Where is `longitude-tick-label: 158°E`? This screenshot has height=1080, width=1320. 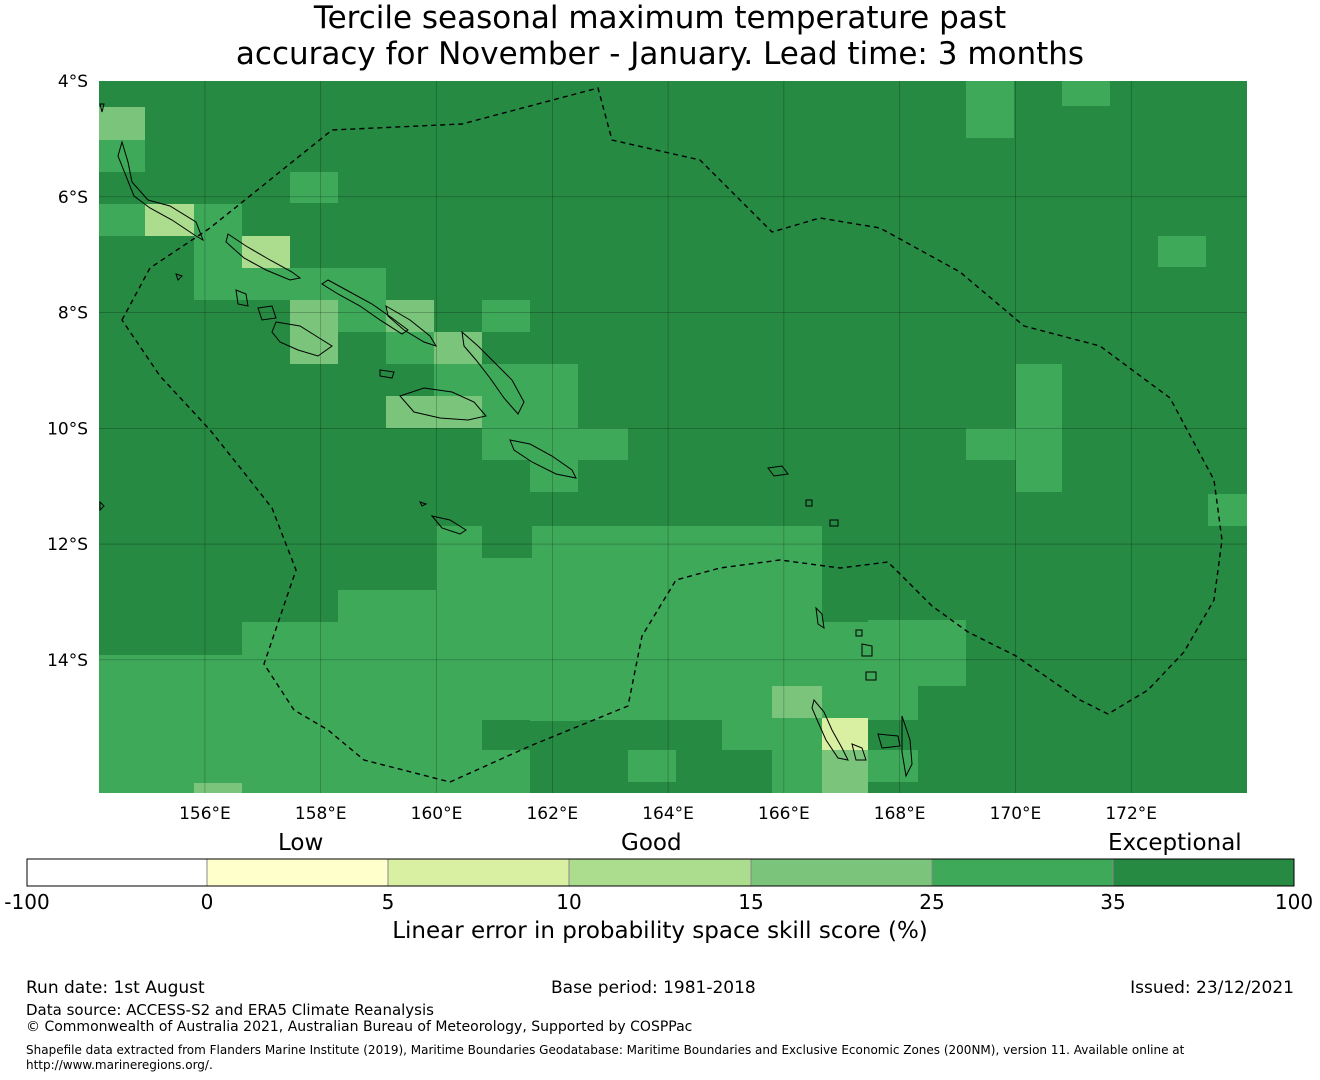 longitude-tick-label: 158°E is located at coordinates (321, 814).